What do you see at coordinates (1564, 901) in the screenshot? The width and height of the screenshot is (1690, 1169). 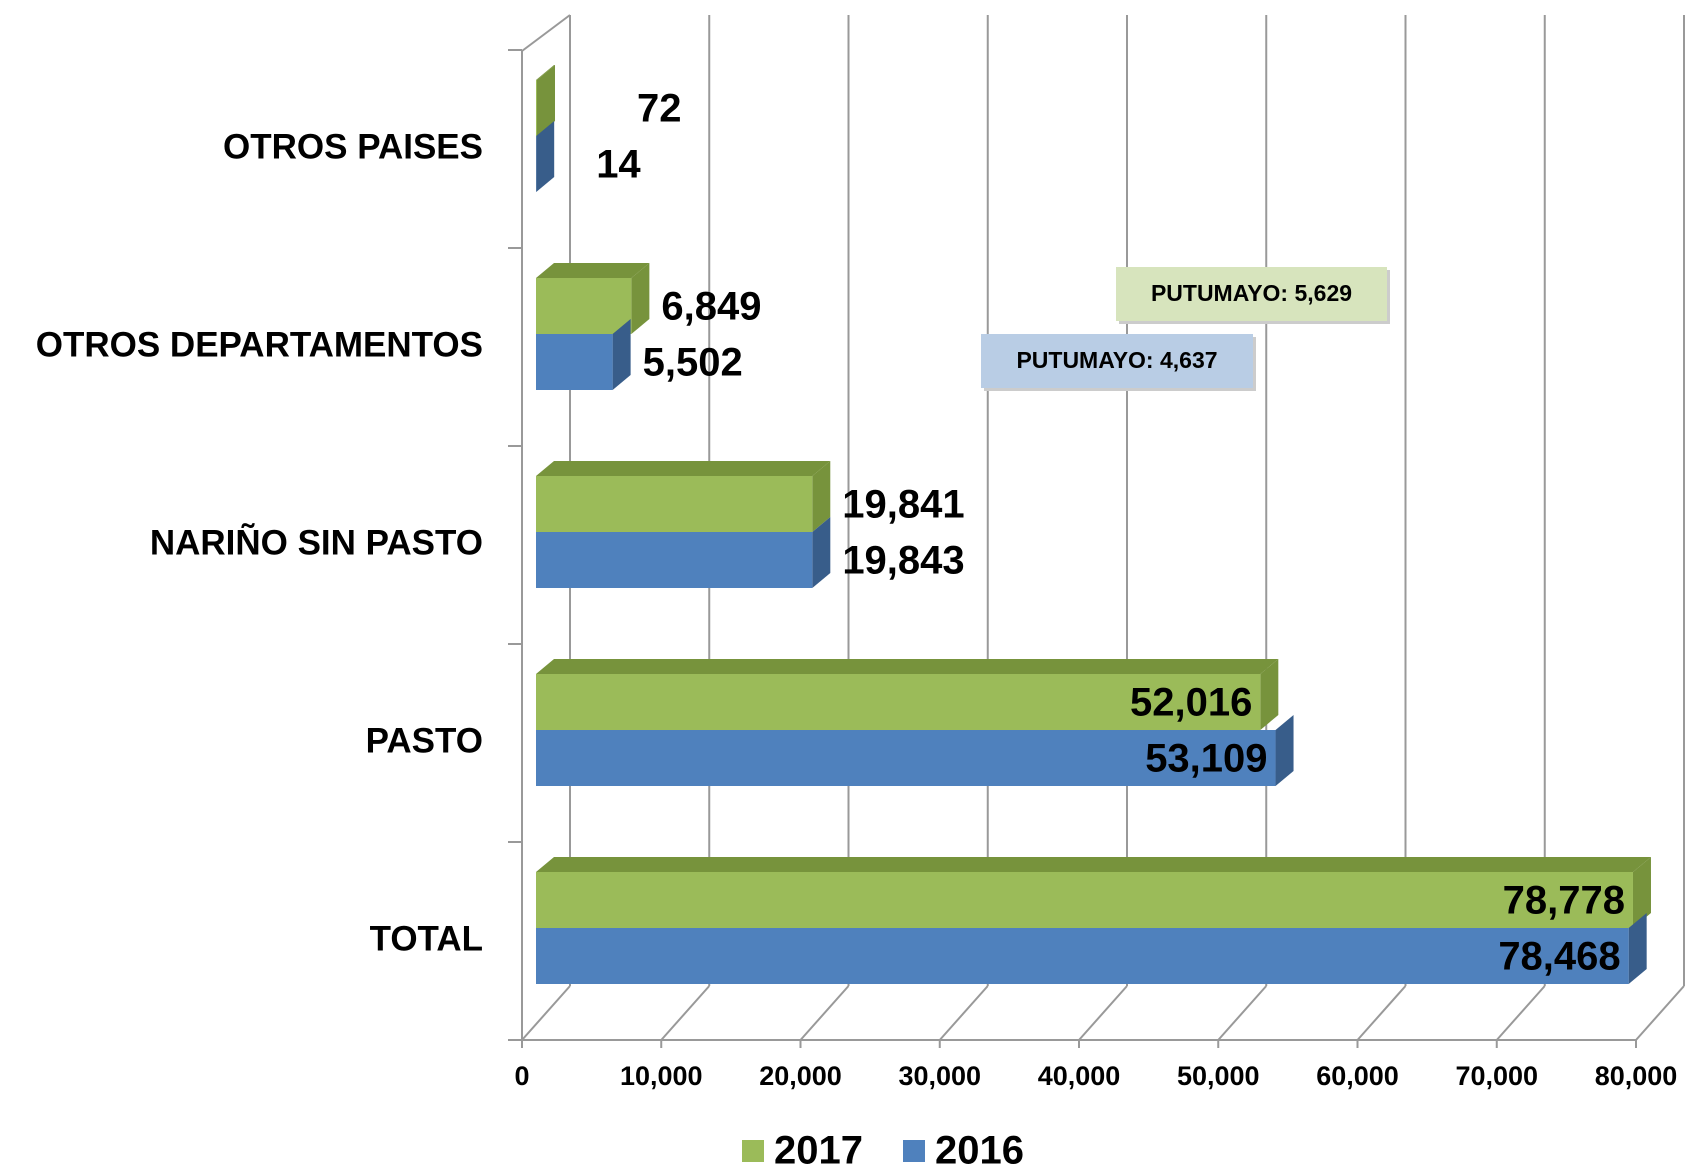 I see `value-label: 78,778` at bounding box center [1564, 901].